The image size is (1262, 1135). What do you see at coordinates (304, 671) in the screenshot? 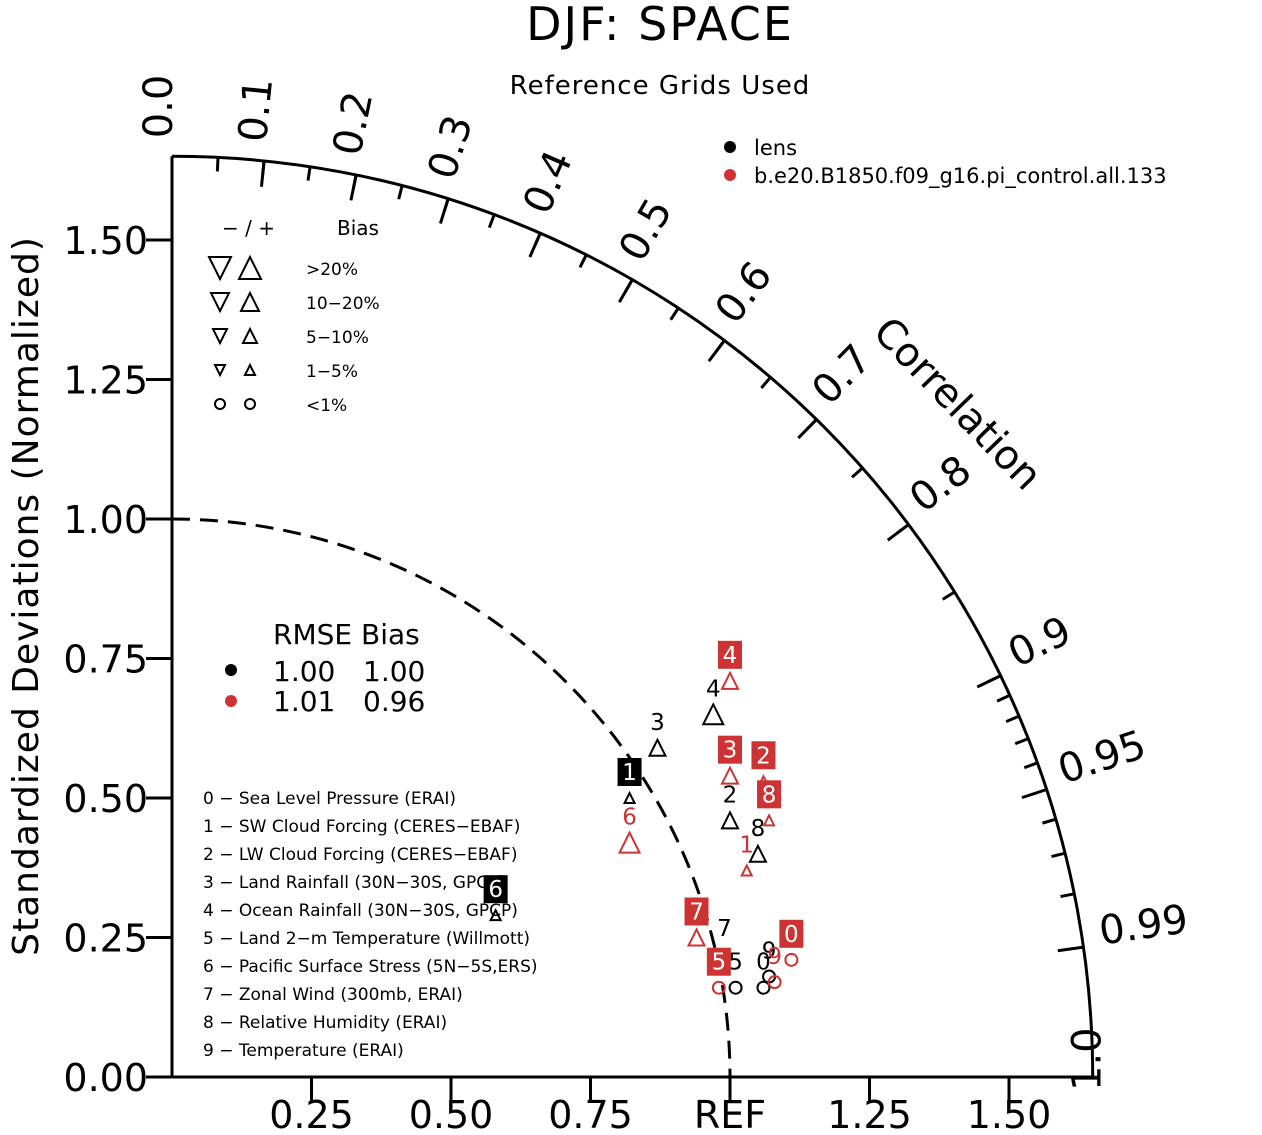
I see `rmse-value-lens: 1.00` at bounding box center [304, 671].